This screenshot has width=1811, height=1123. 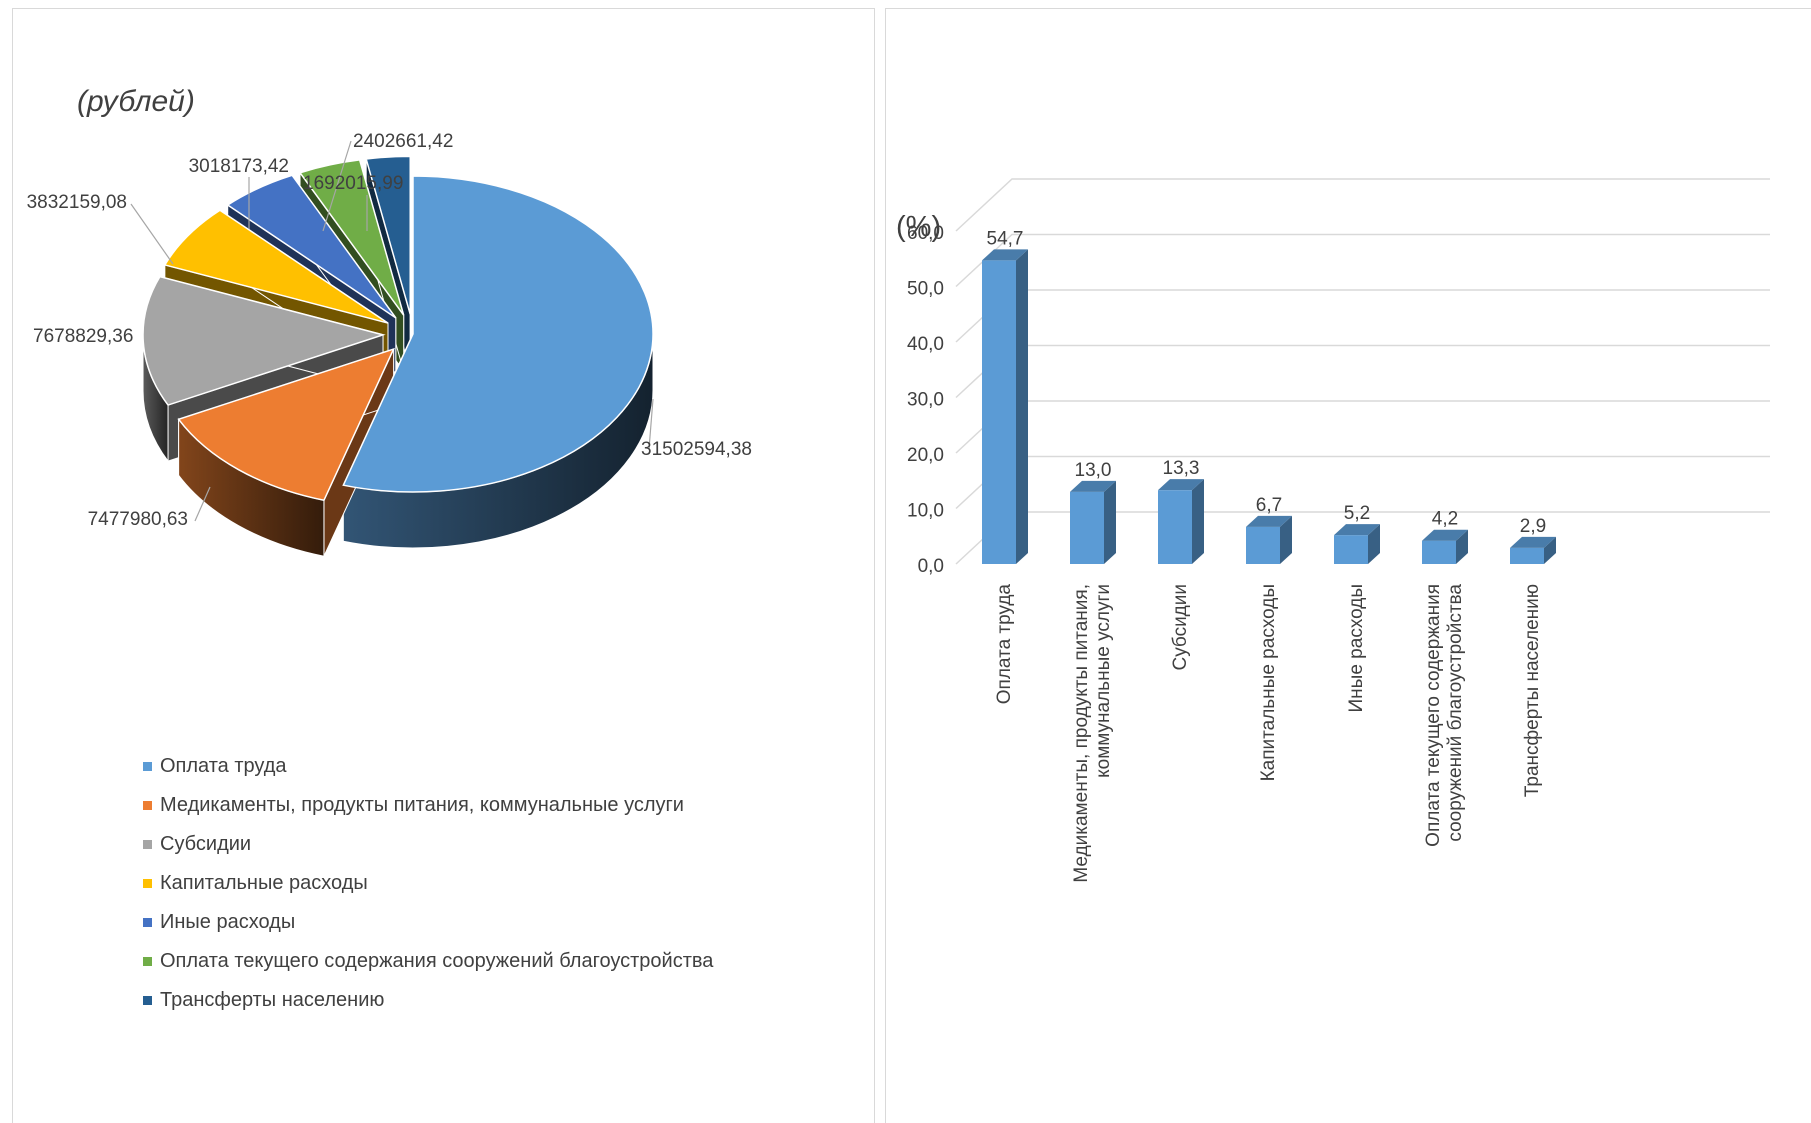 What do you see at coordinates (228, 922) in the screenshot?
I see `legend-label: Иные расходы` at bounding box center [228, 922].